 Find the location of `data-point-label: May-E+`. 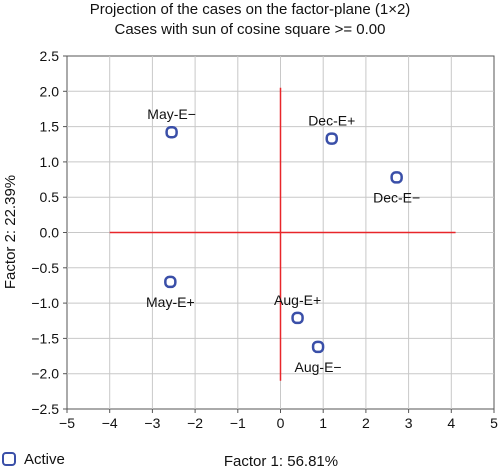

data-point-label: May-E+ is located at coordinates (170, 302).